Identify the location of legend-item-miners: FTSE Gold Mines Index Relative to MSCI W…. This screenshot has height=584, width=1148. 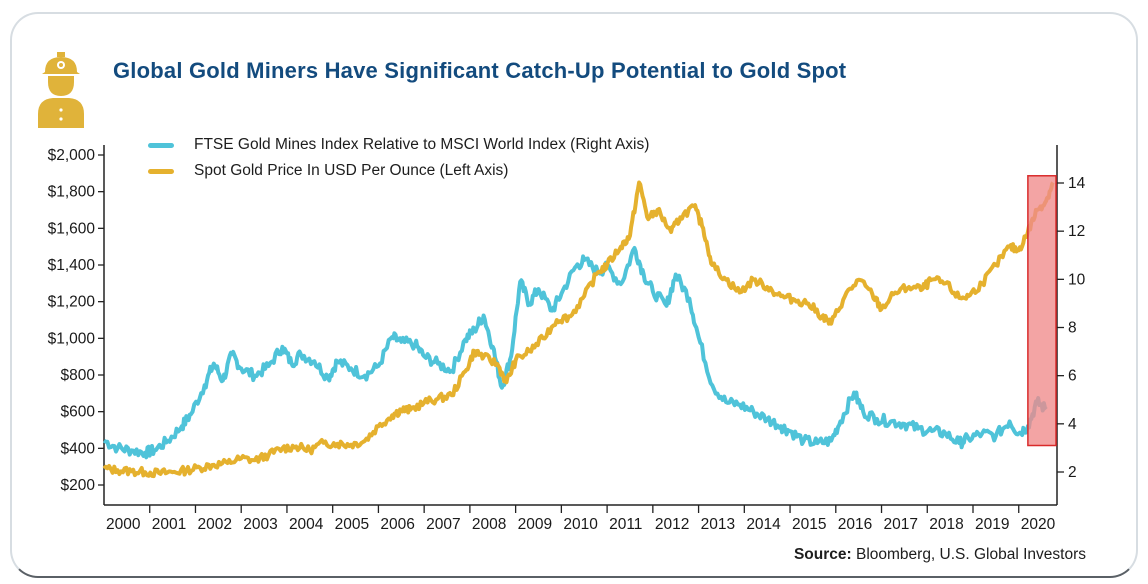
(398, 145).